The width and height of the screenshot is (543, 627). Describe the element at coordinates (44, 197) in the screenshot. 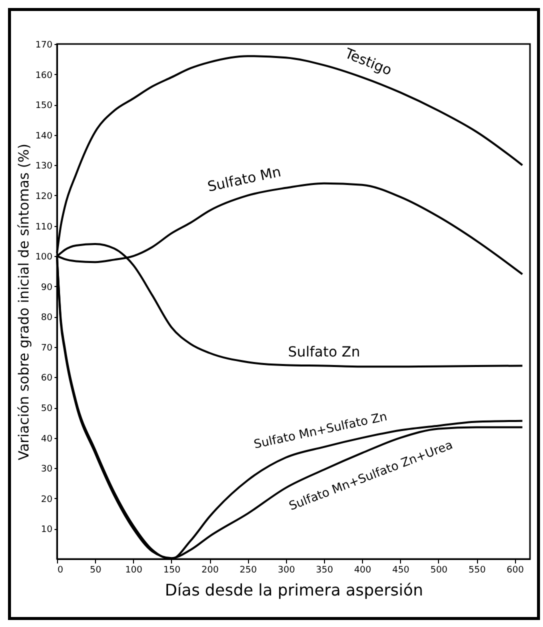

I see `y-tick-label: 120` at that location.